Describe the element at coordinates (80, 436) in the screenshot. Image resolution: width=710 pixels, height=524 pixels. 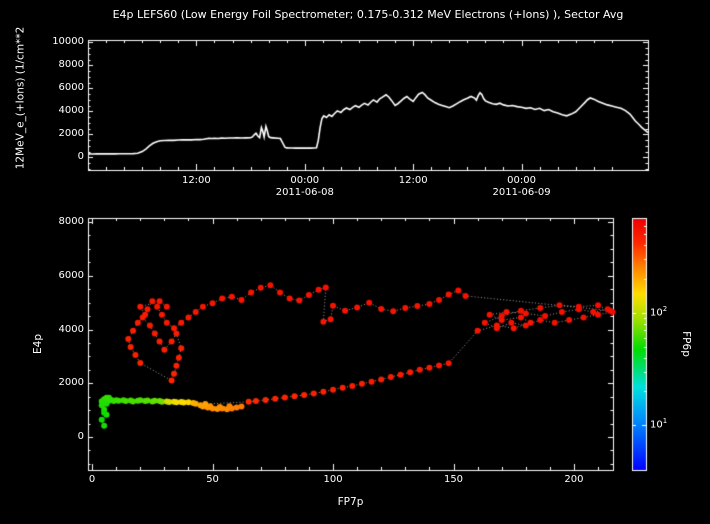
I see `bottom-y-tick-label: 0` at that location.